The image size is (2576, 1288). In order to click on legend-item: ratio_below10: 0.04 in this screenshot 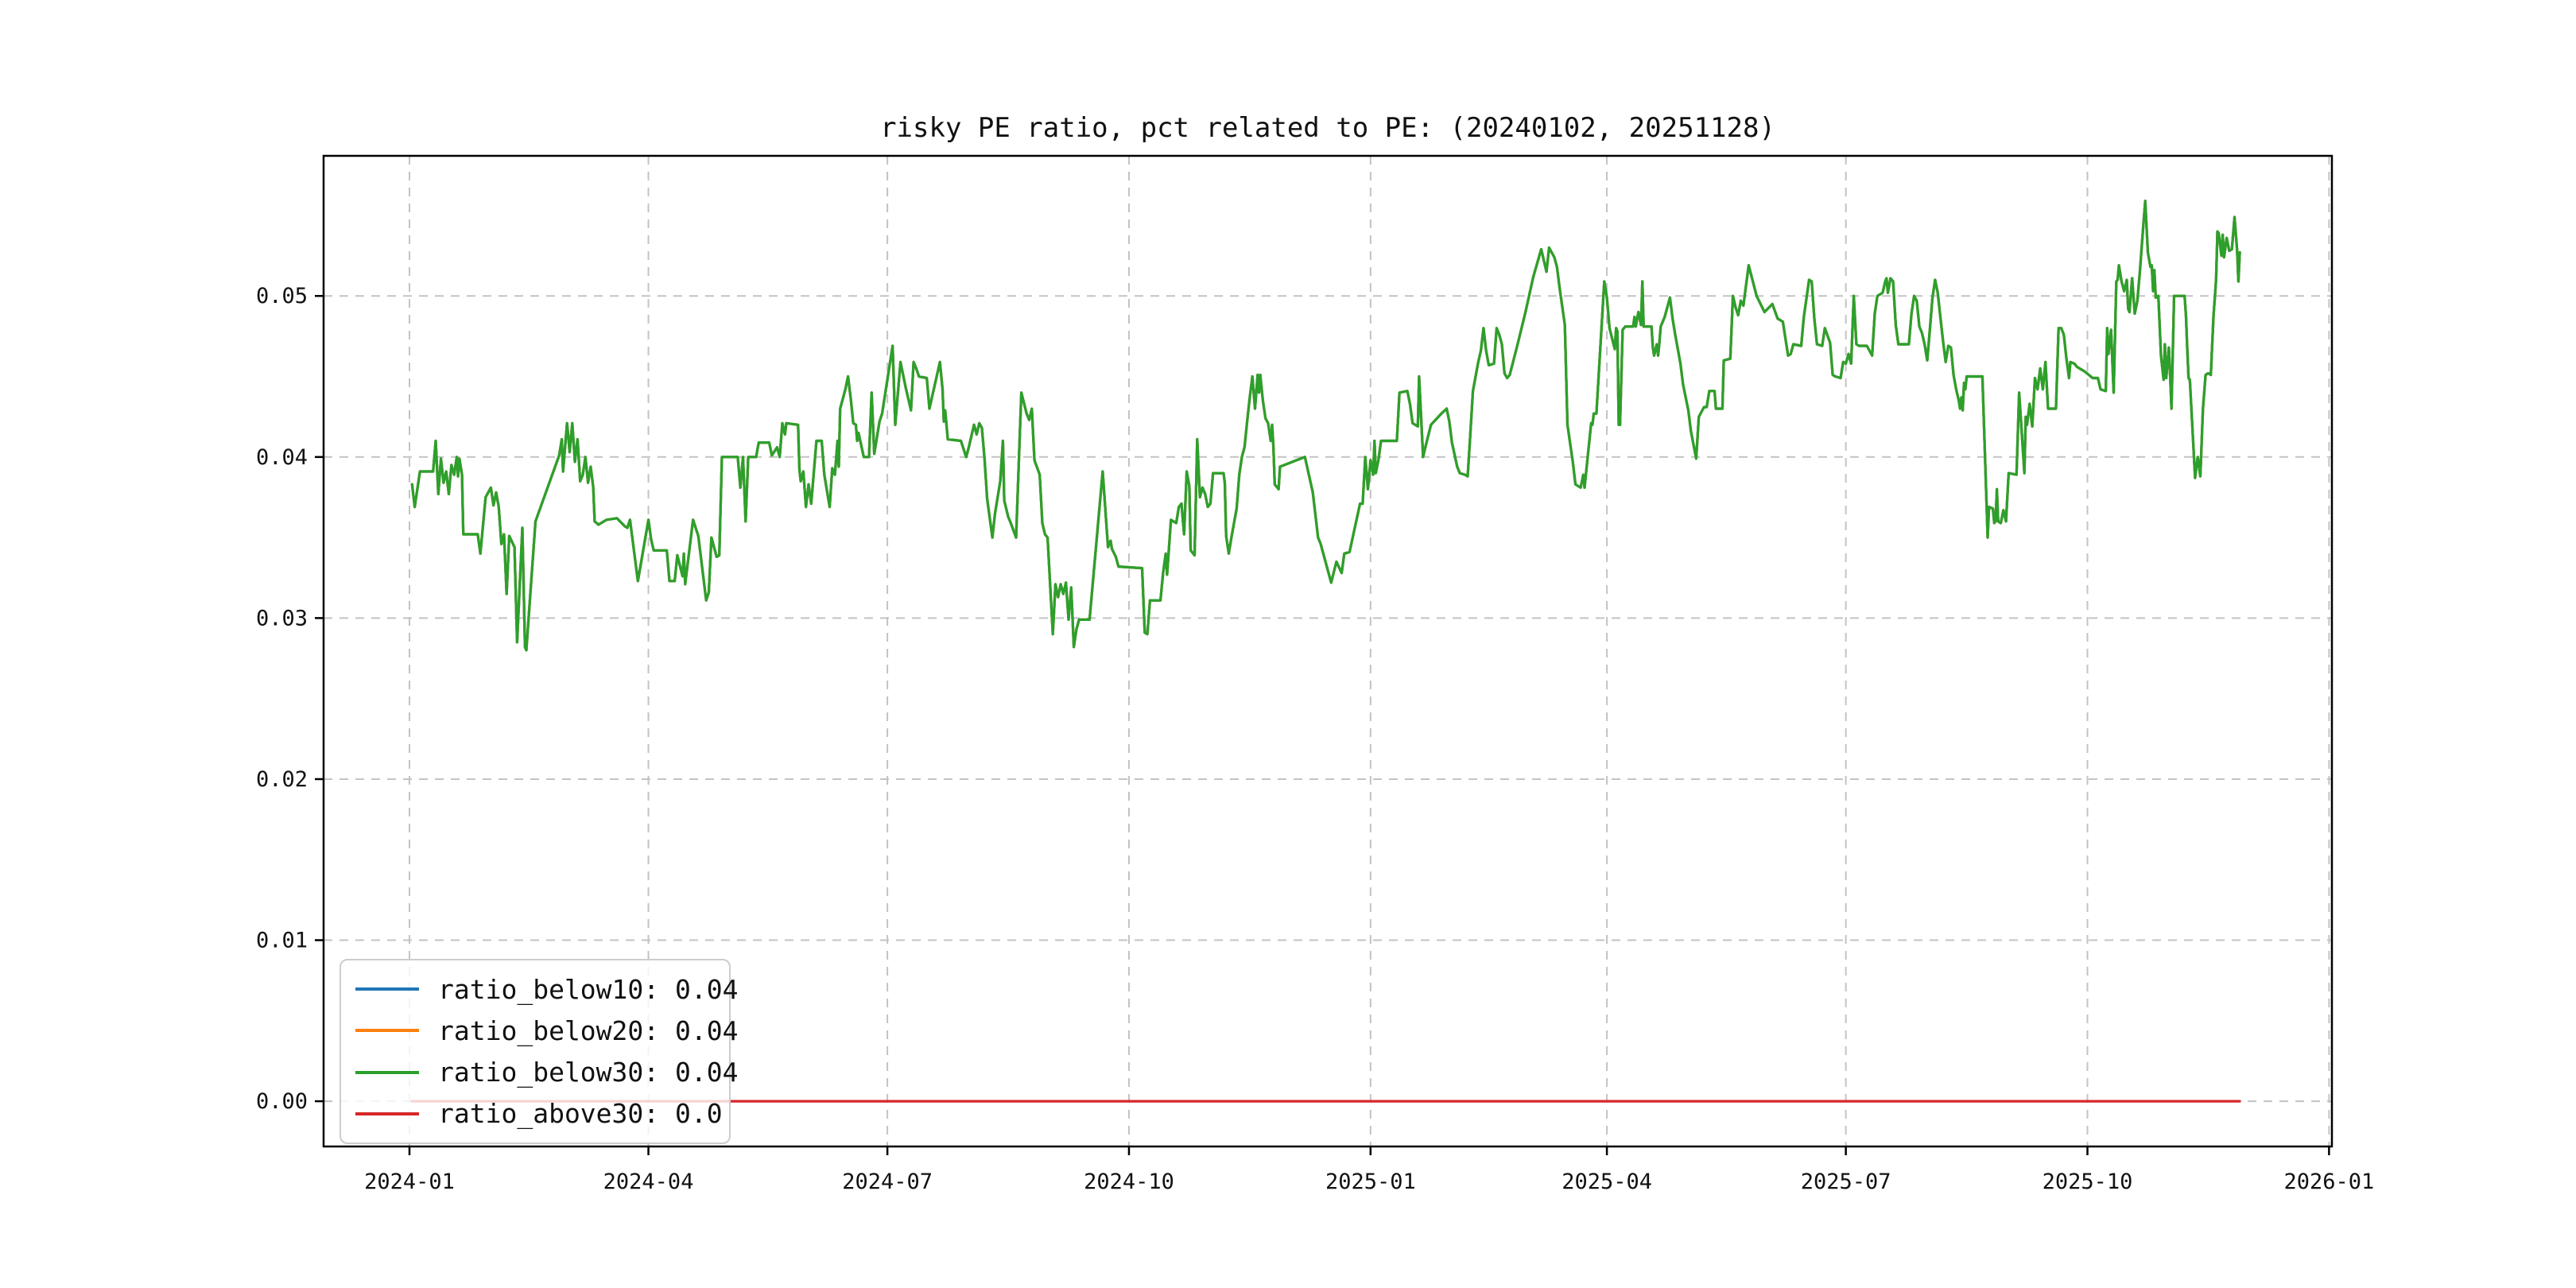, I will do `click(547, 990)`.